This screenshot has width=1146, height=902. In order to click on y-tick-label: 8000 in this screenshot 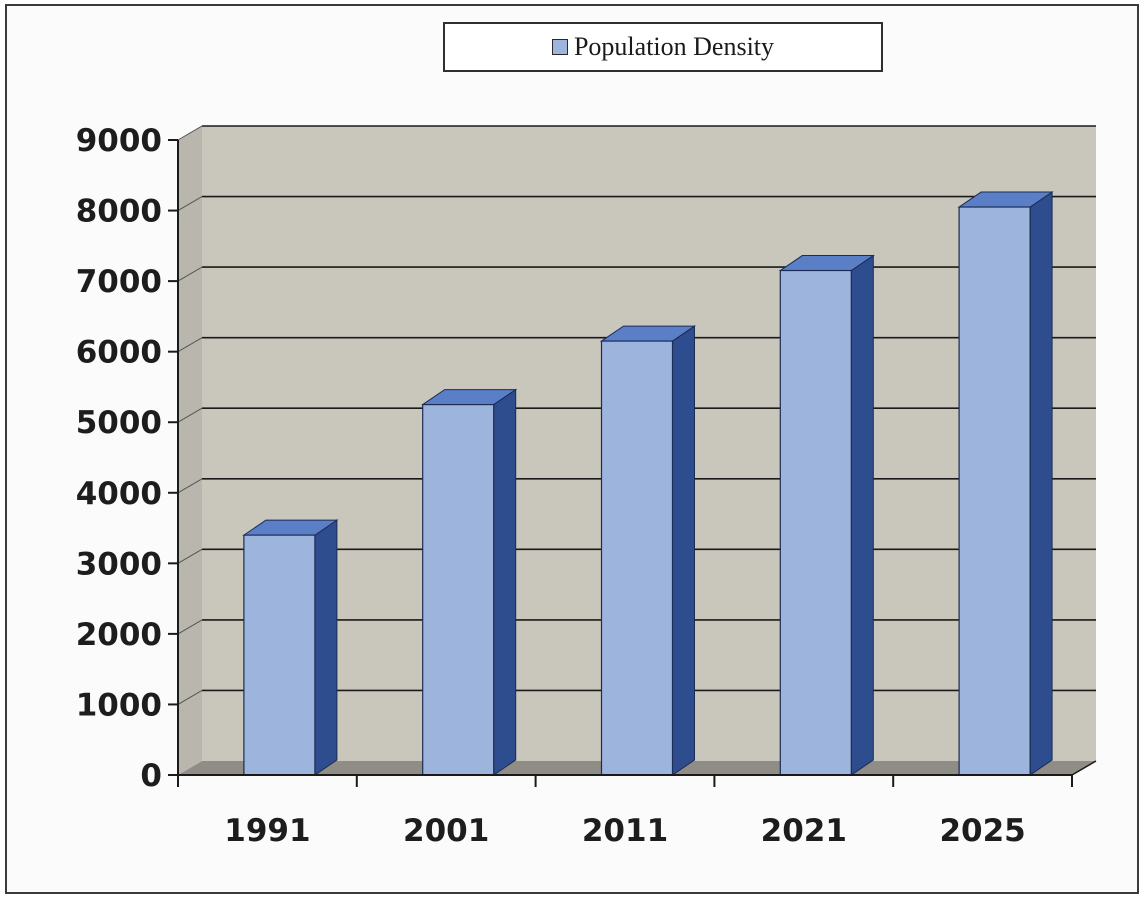, I will do `click(119, 212)`.